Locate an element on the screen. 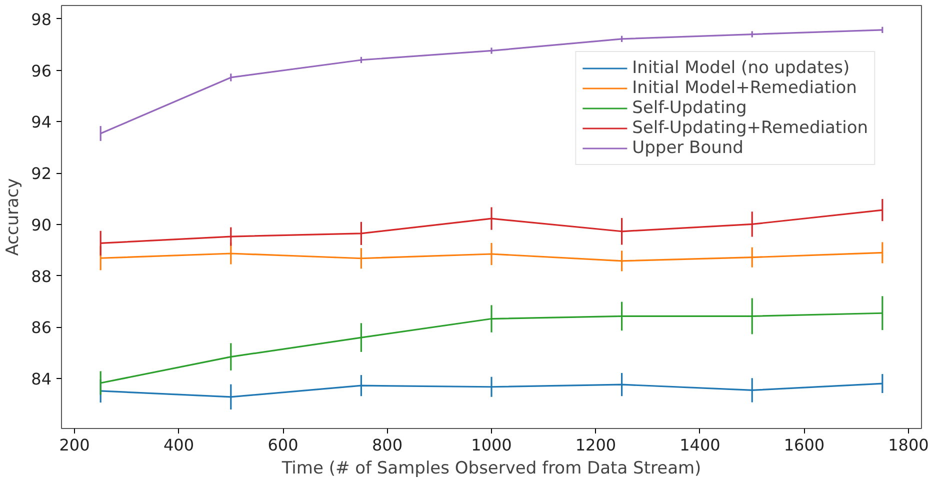  legend-label: Initial Model (no updates) is located at coordinates (741, 68).